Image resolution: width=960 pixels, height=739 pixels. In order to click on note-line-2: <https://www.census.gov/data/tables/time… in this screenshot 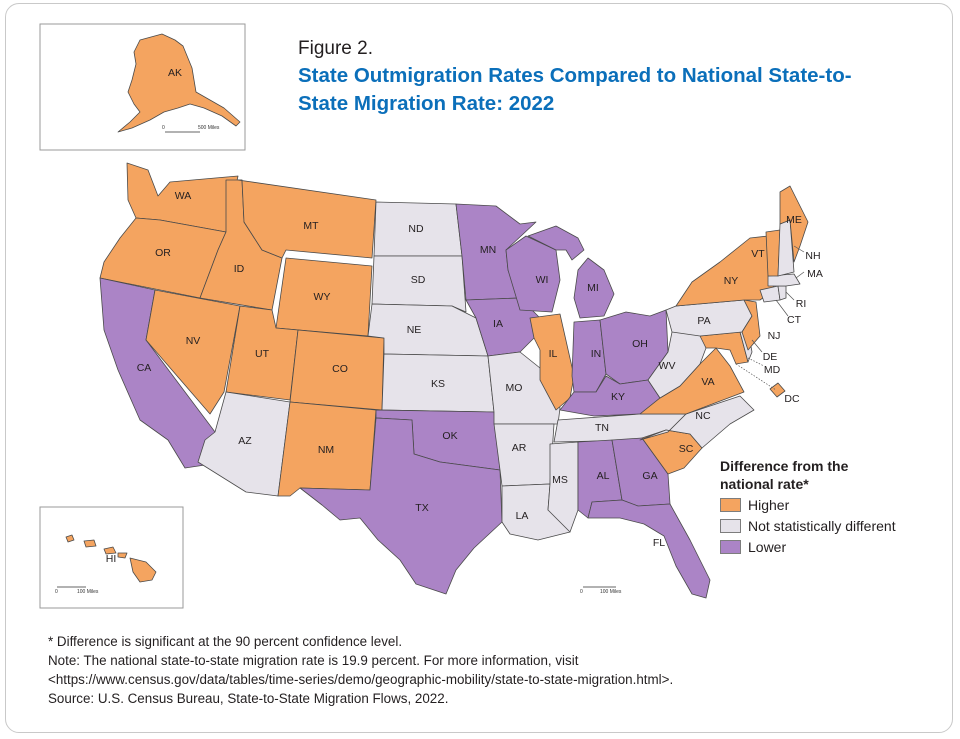, I will do `click(361, 679)`.